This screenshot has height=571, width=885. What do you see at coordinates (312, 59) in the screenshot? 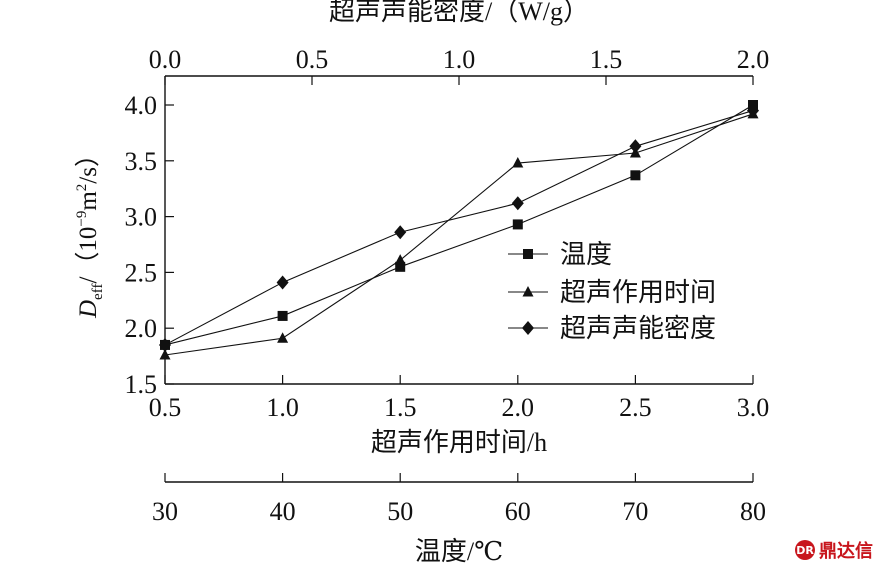
I see `top-tick-label: 0.5` at bounding box center [312, 59].